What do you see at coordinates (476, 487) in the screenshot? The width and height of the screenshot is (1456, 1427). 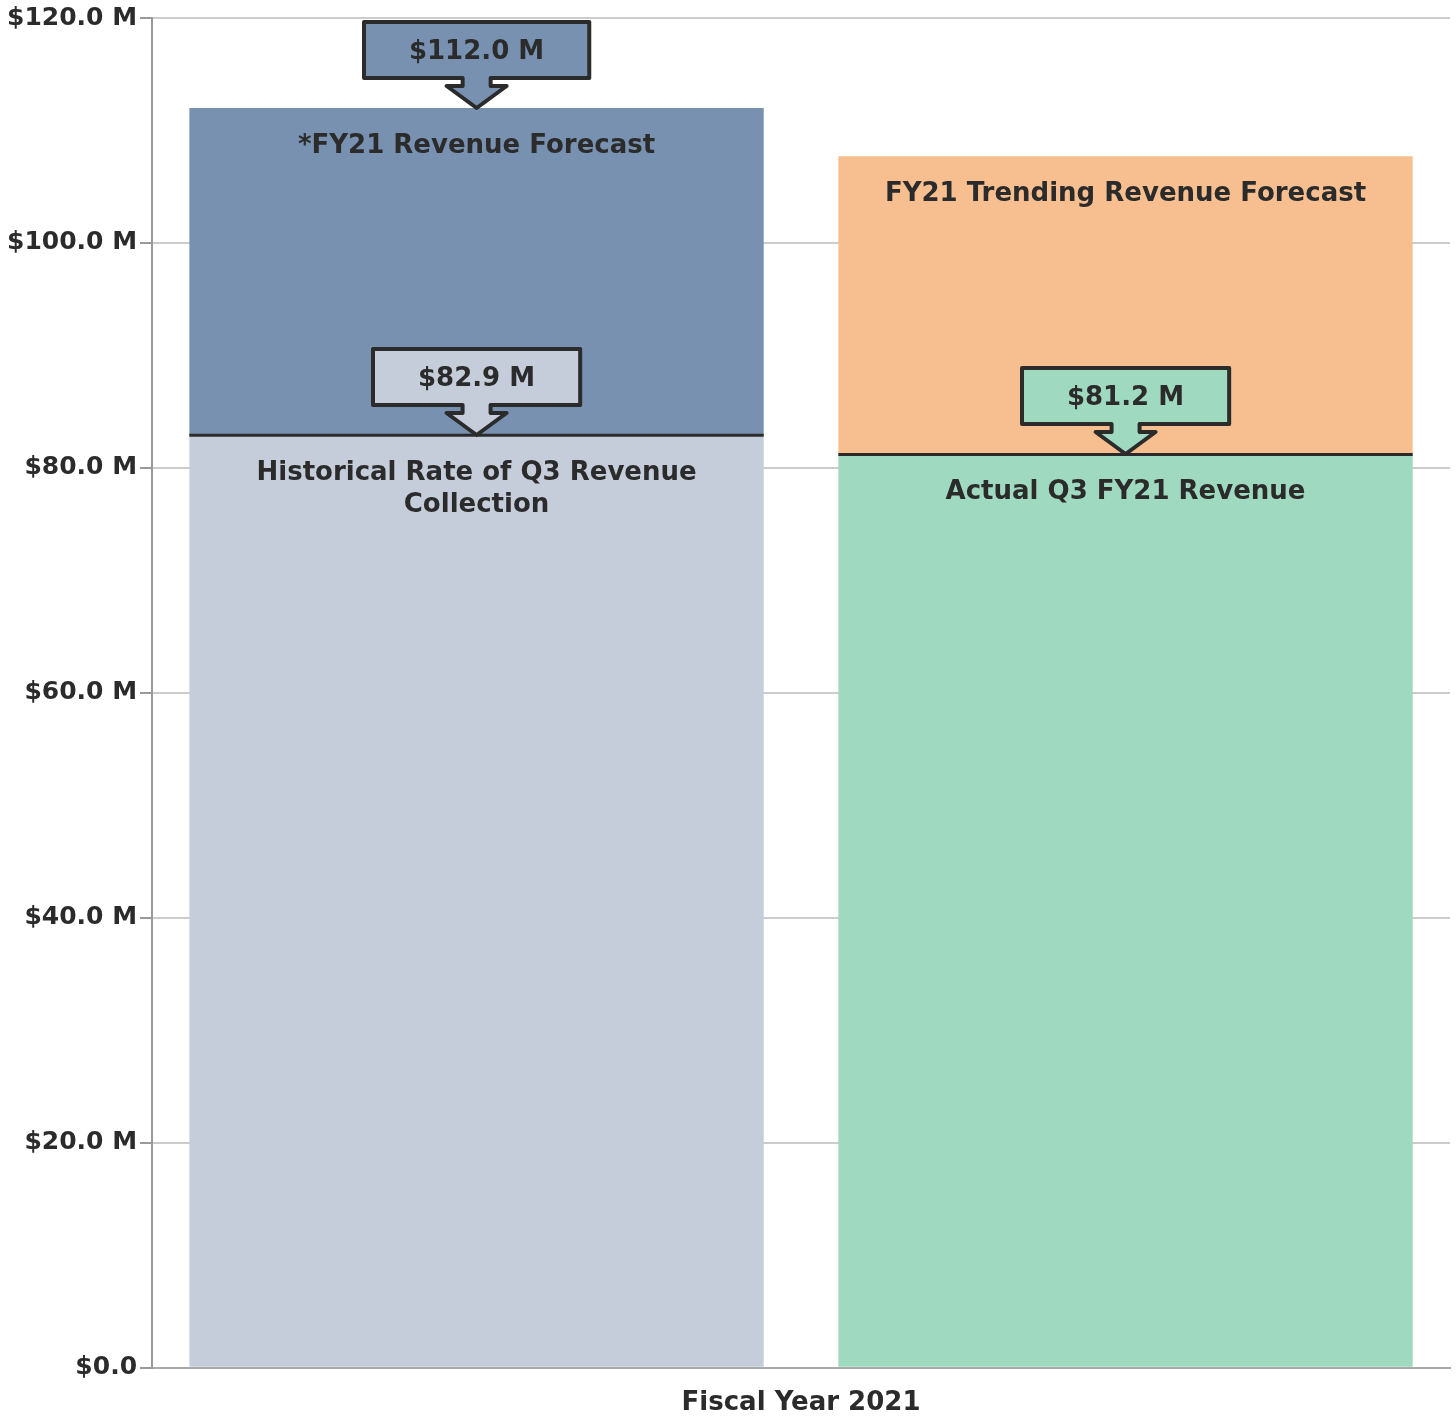 I see `series-label: Historical Rate of Q3 Revenue Collection` at bounding box center [476, 487].